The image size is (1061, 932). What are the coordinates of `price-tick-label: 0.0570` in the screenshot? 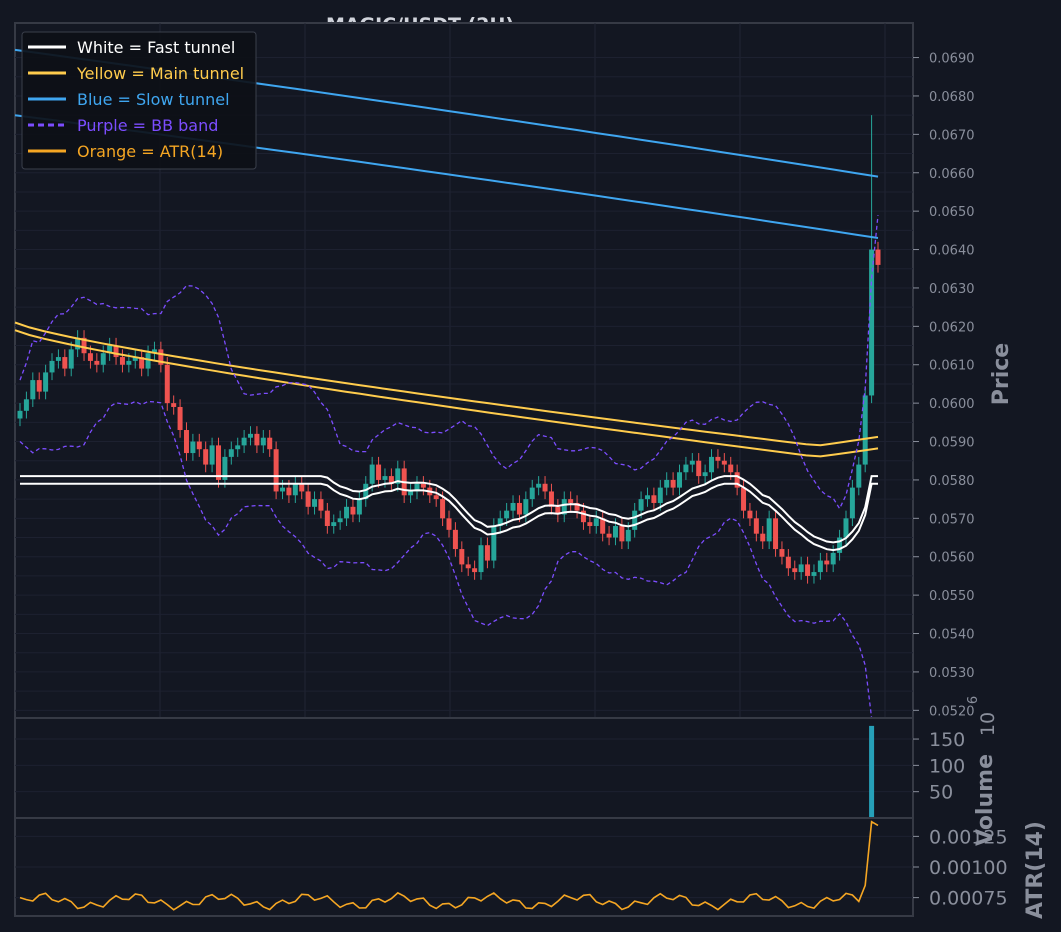 It's located at (952, 519).